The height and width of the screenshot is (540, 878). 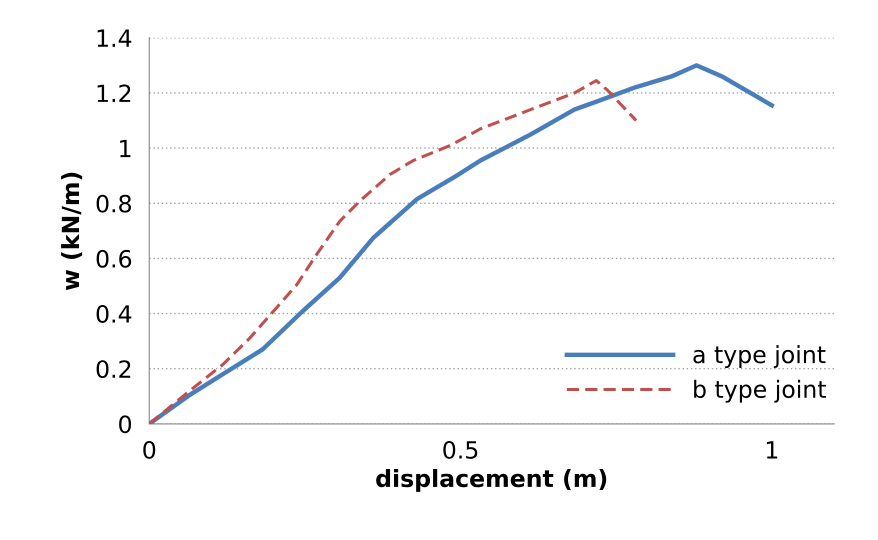 I want to click on y-tick-label: 0.6, so click(x=114, y=259).